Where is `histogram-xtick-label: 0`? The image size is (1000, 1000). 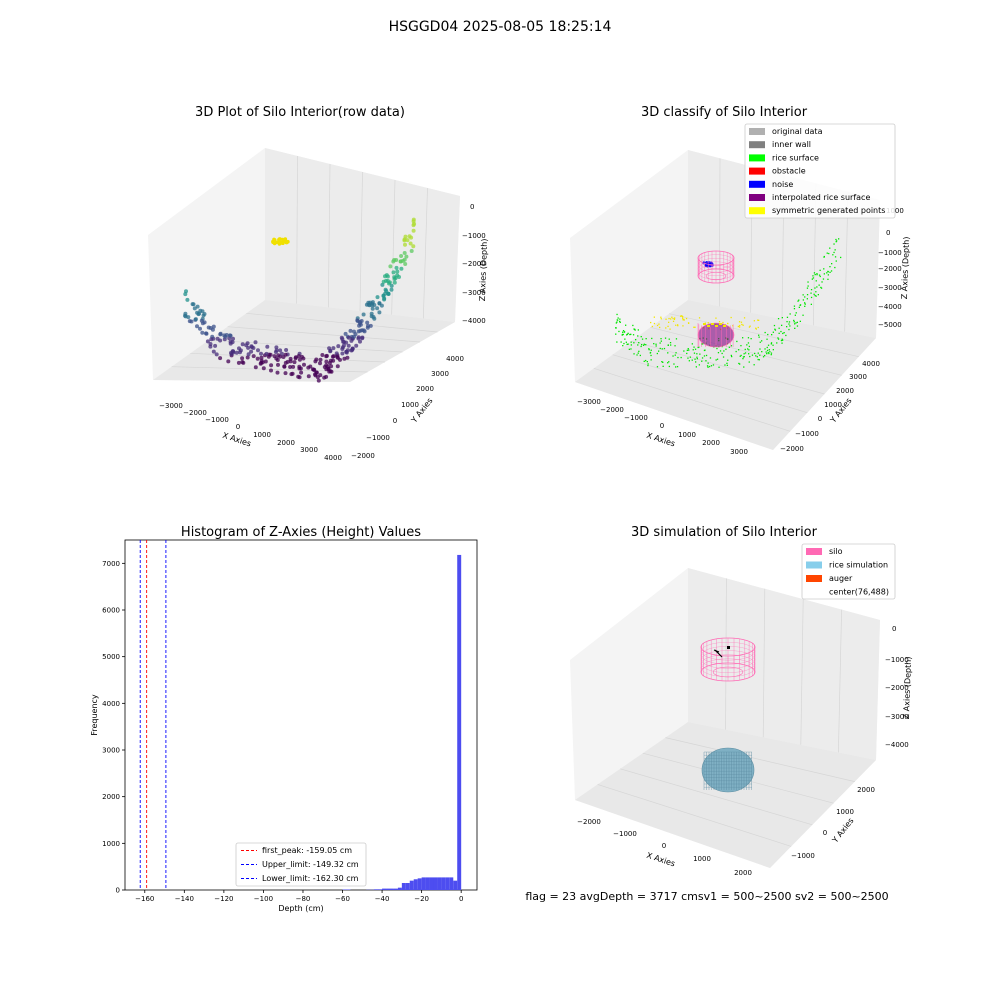
histogram-xtick-label: 0 is located at coordinates (461, 899).